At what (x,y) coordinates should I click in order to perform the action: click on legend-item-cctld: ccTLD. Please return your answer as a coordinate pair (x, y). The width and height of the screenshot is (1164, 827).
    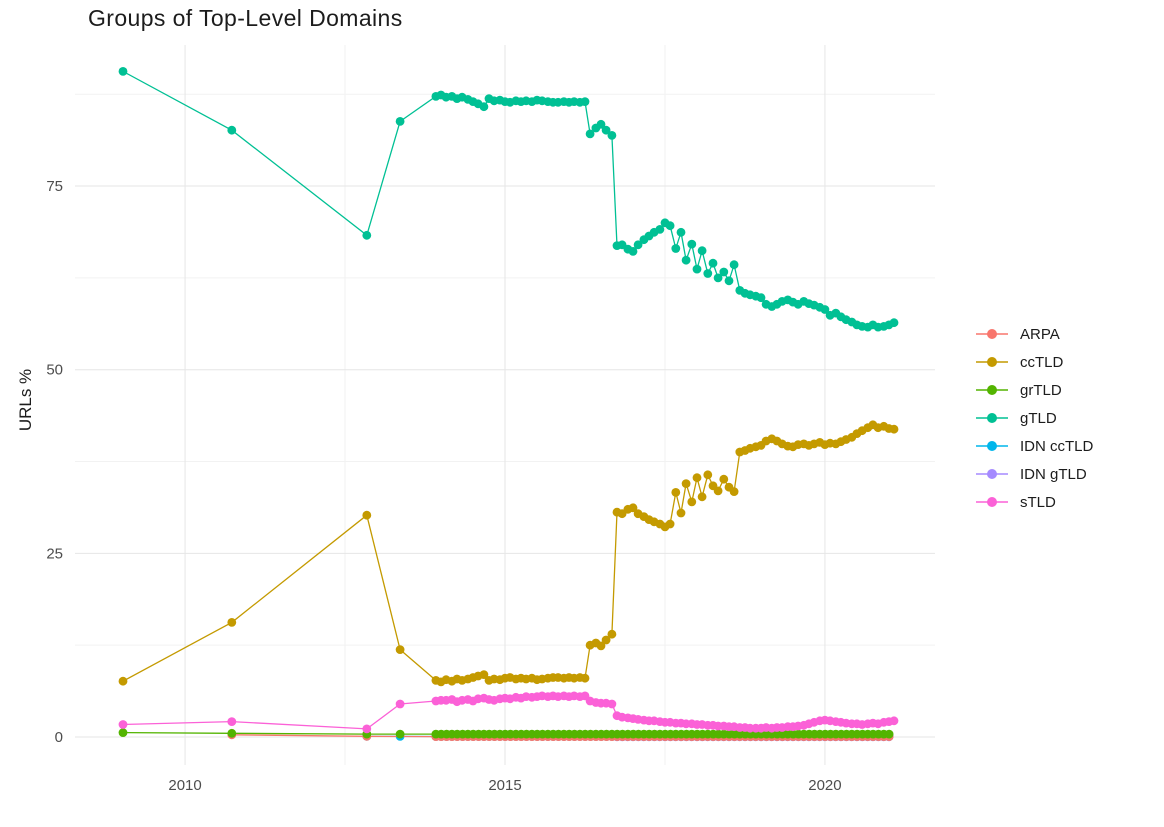
    Looking at the image, I should click on (1034, 362).